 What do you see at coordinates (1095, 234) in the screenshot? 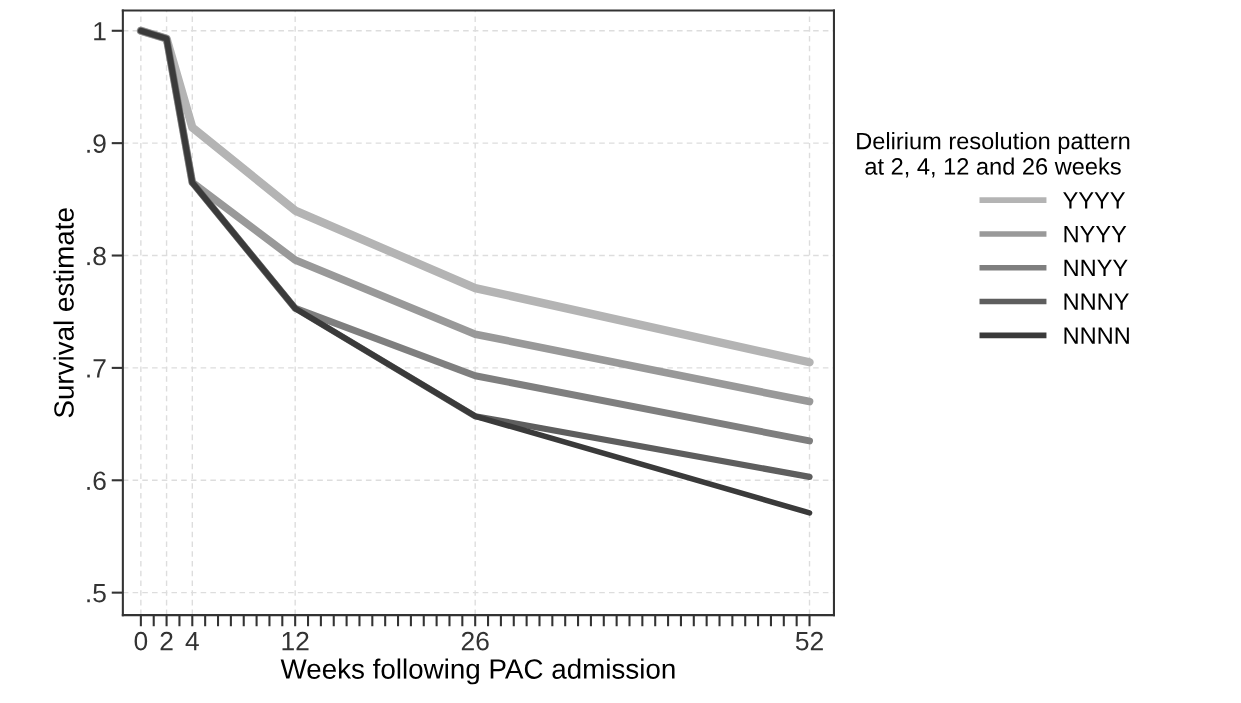
I see `legend-label: NYYY` at bounding box center [1095, 234].